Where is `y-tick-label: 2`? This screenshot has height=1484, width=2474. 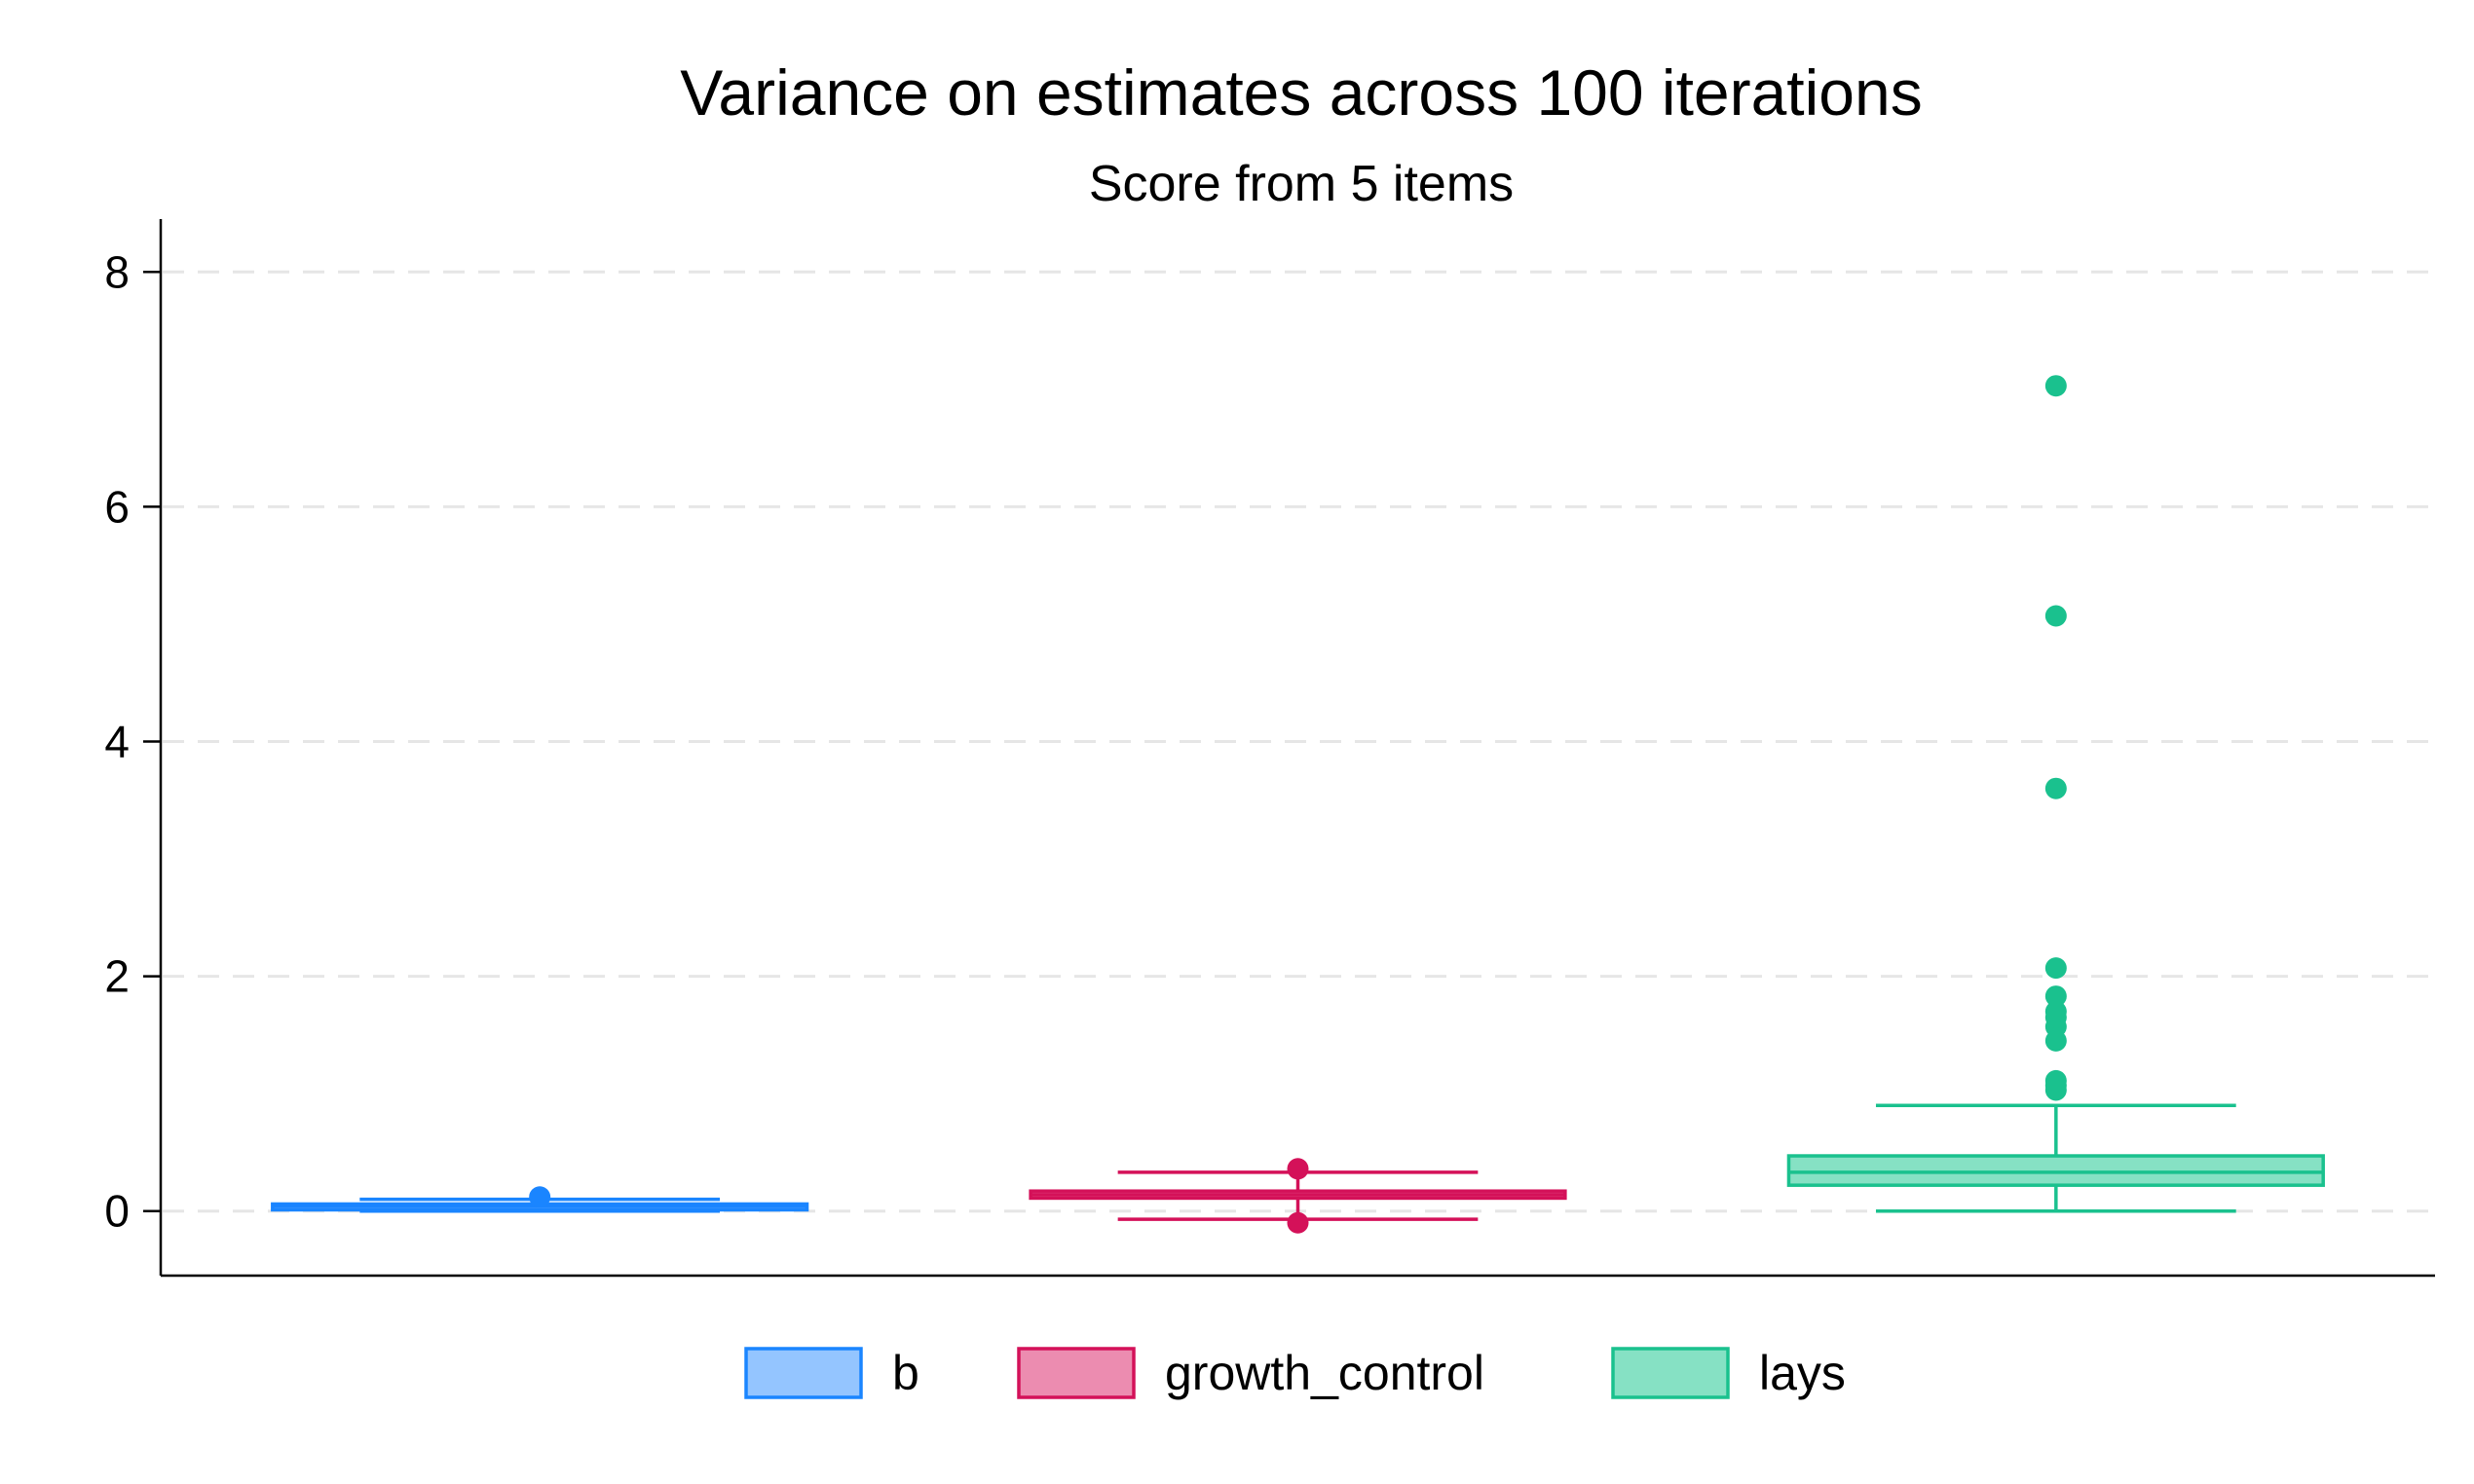 y-tick-label: 2 is located at coordinates (117, 976).